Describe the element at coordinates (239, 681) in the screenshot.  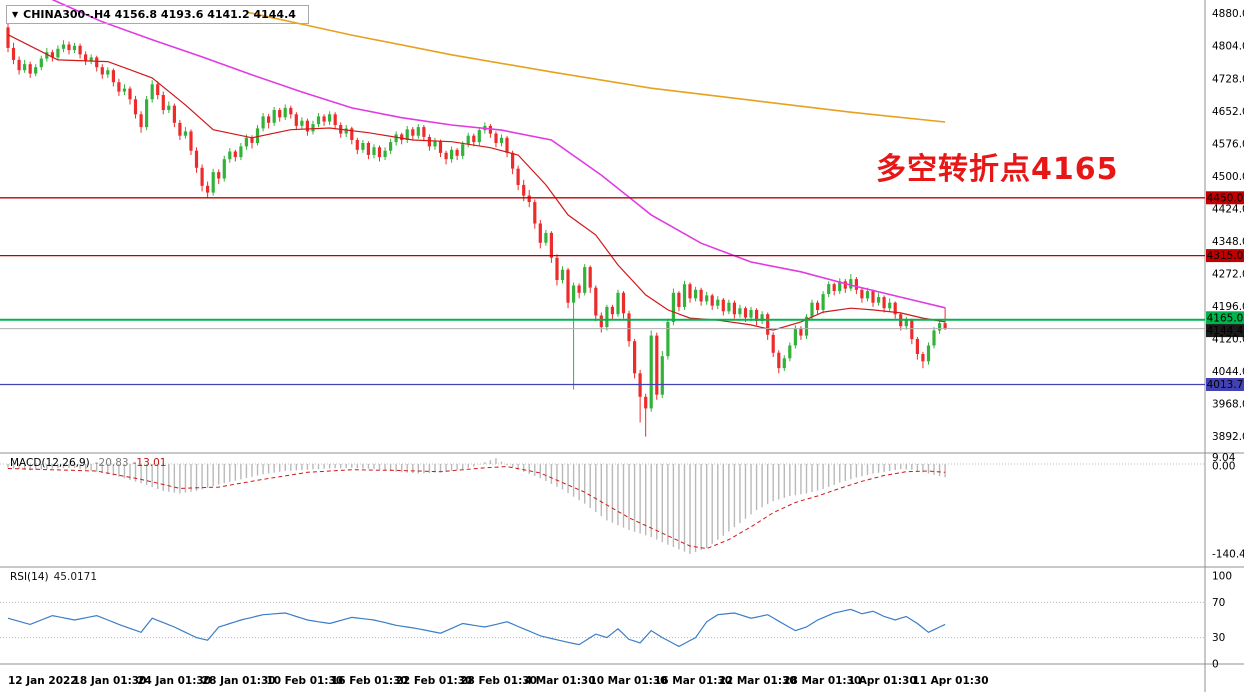
I see `time-axis-label: 28 Jan 01:30` at that location.